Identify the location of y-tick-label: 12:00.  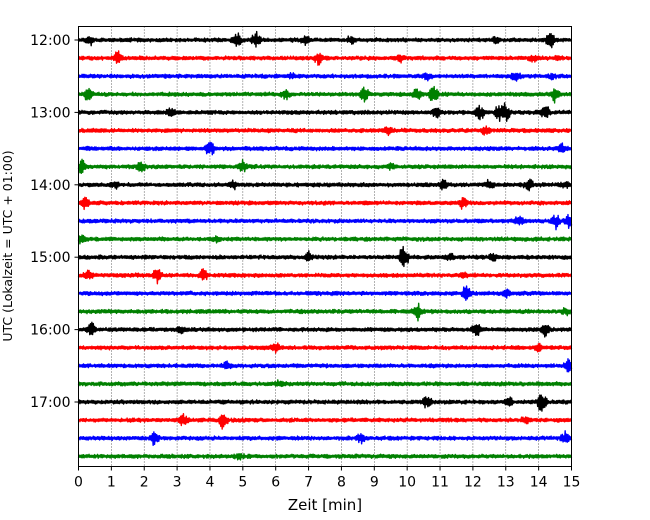
(50, 41).